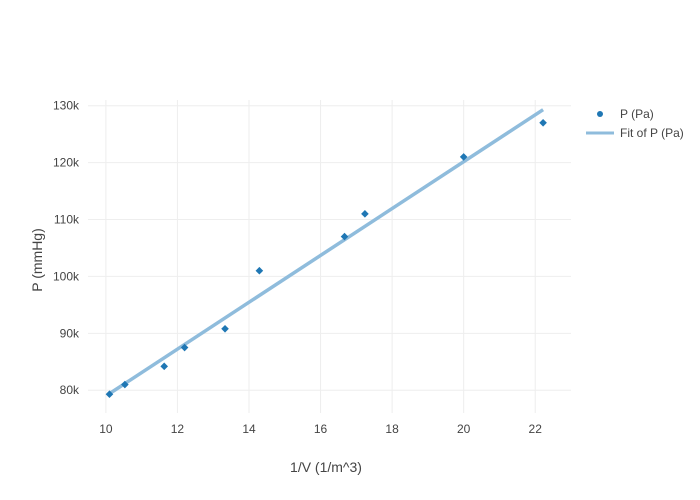 This screenshot has height=500, width=700. I want to click on legend-marker-icon, so click(600, 114).